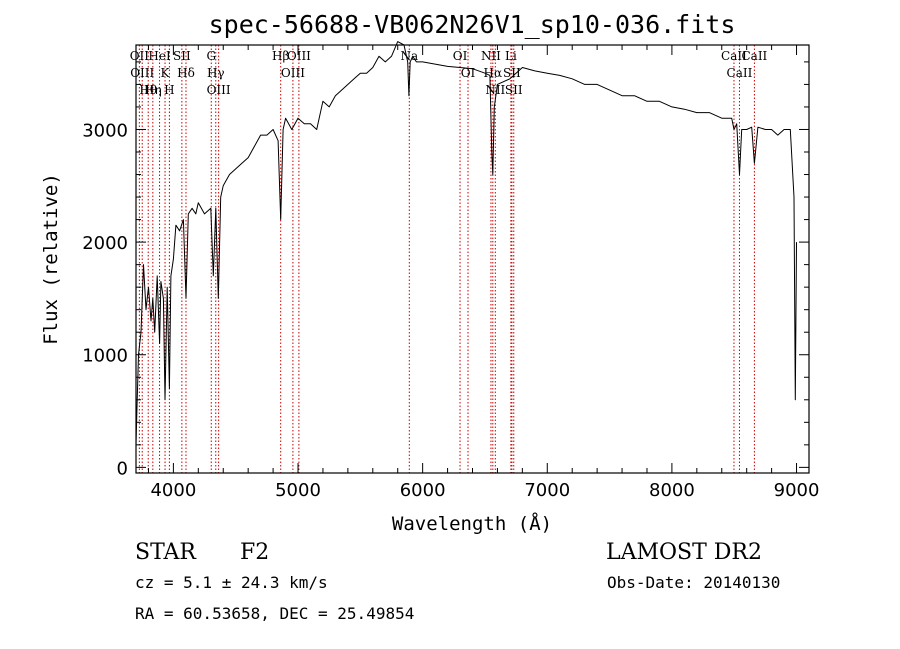  I want to click on spectral-line-label: Hα, so click(493, 73).